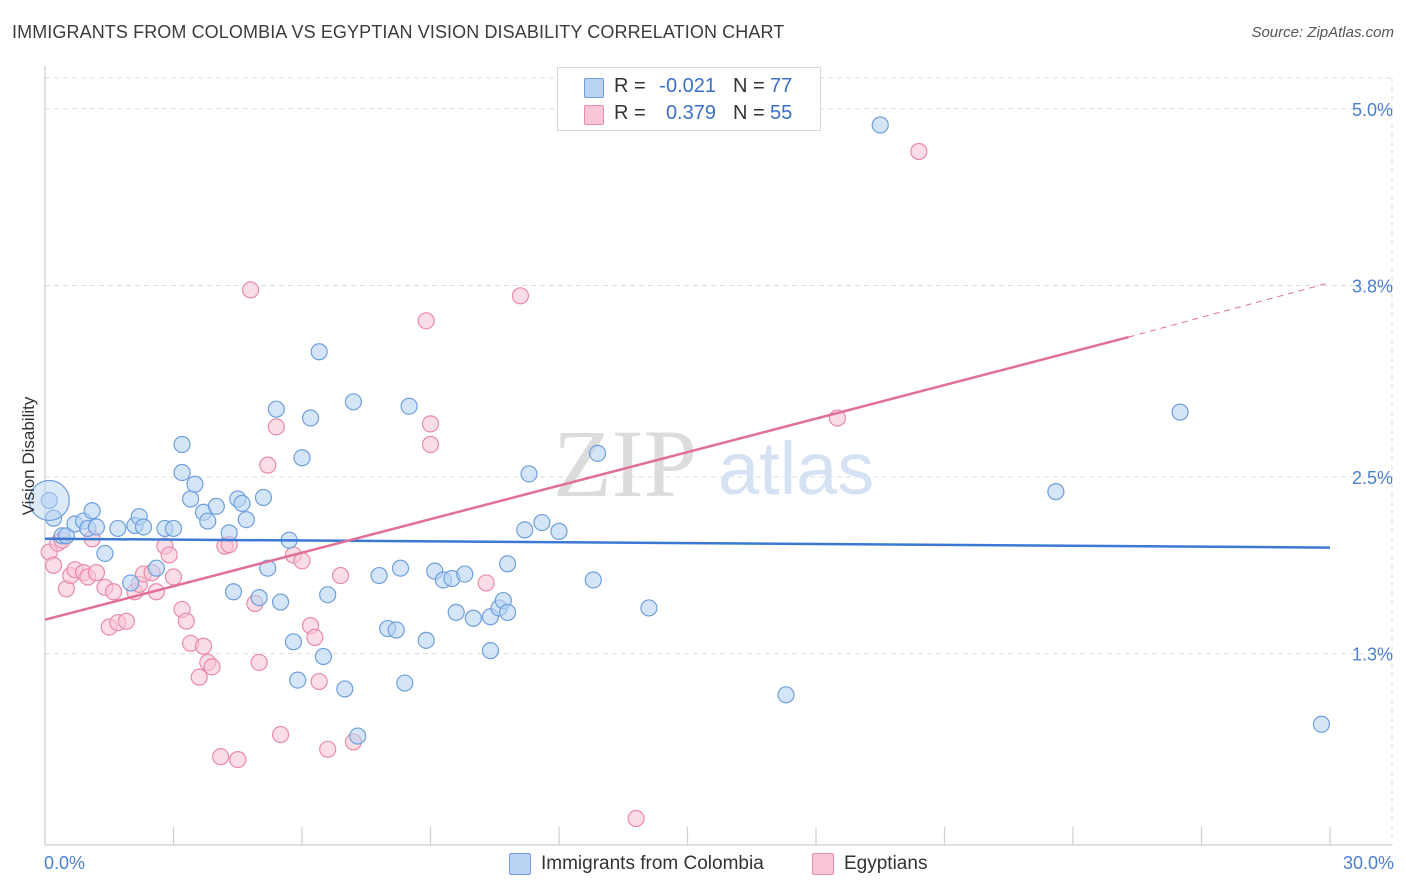 The image size is (1406, 892). What do you see at coordinates (64, 863) in the screenshot?
I see `x-tick-label-min: 0.0%` at bounding box center [64, 863].